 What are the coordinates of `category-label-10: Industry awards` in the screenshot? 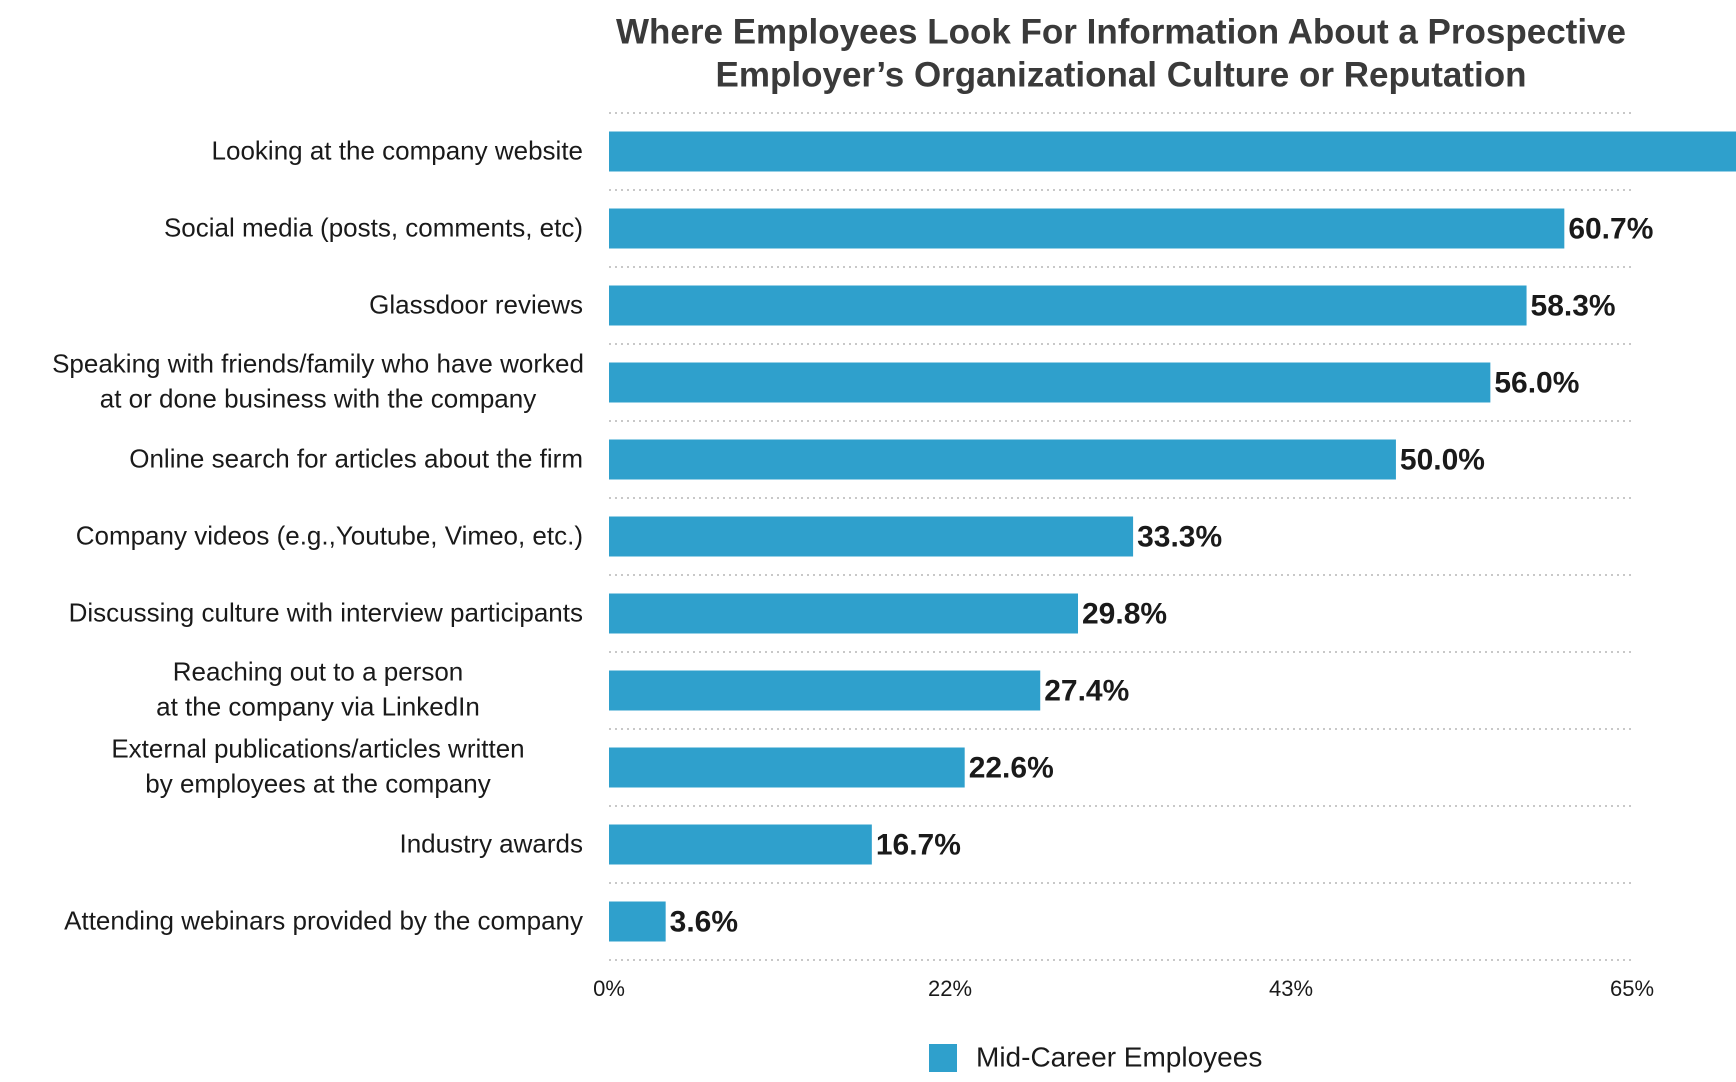 It's located at (491, 843).